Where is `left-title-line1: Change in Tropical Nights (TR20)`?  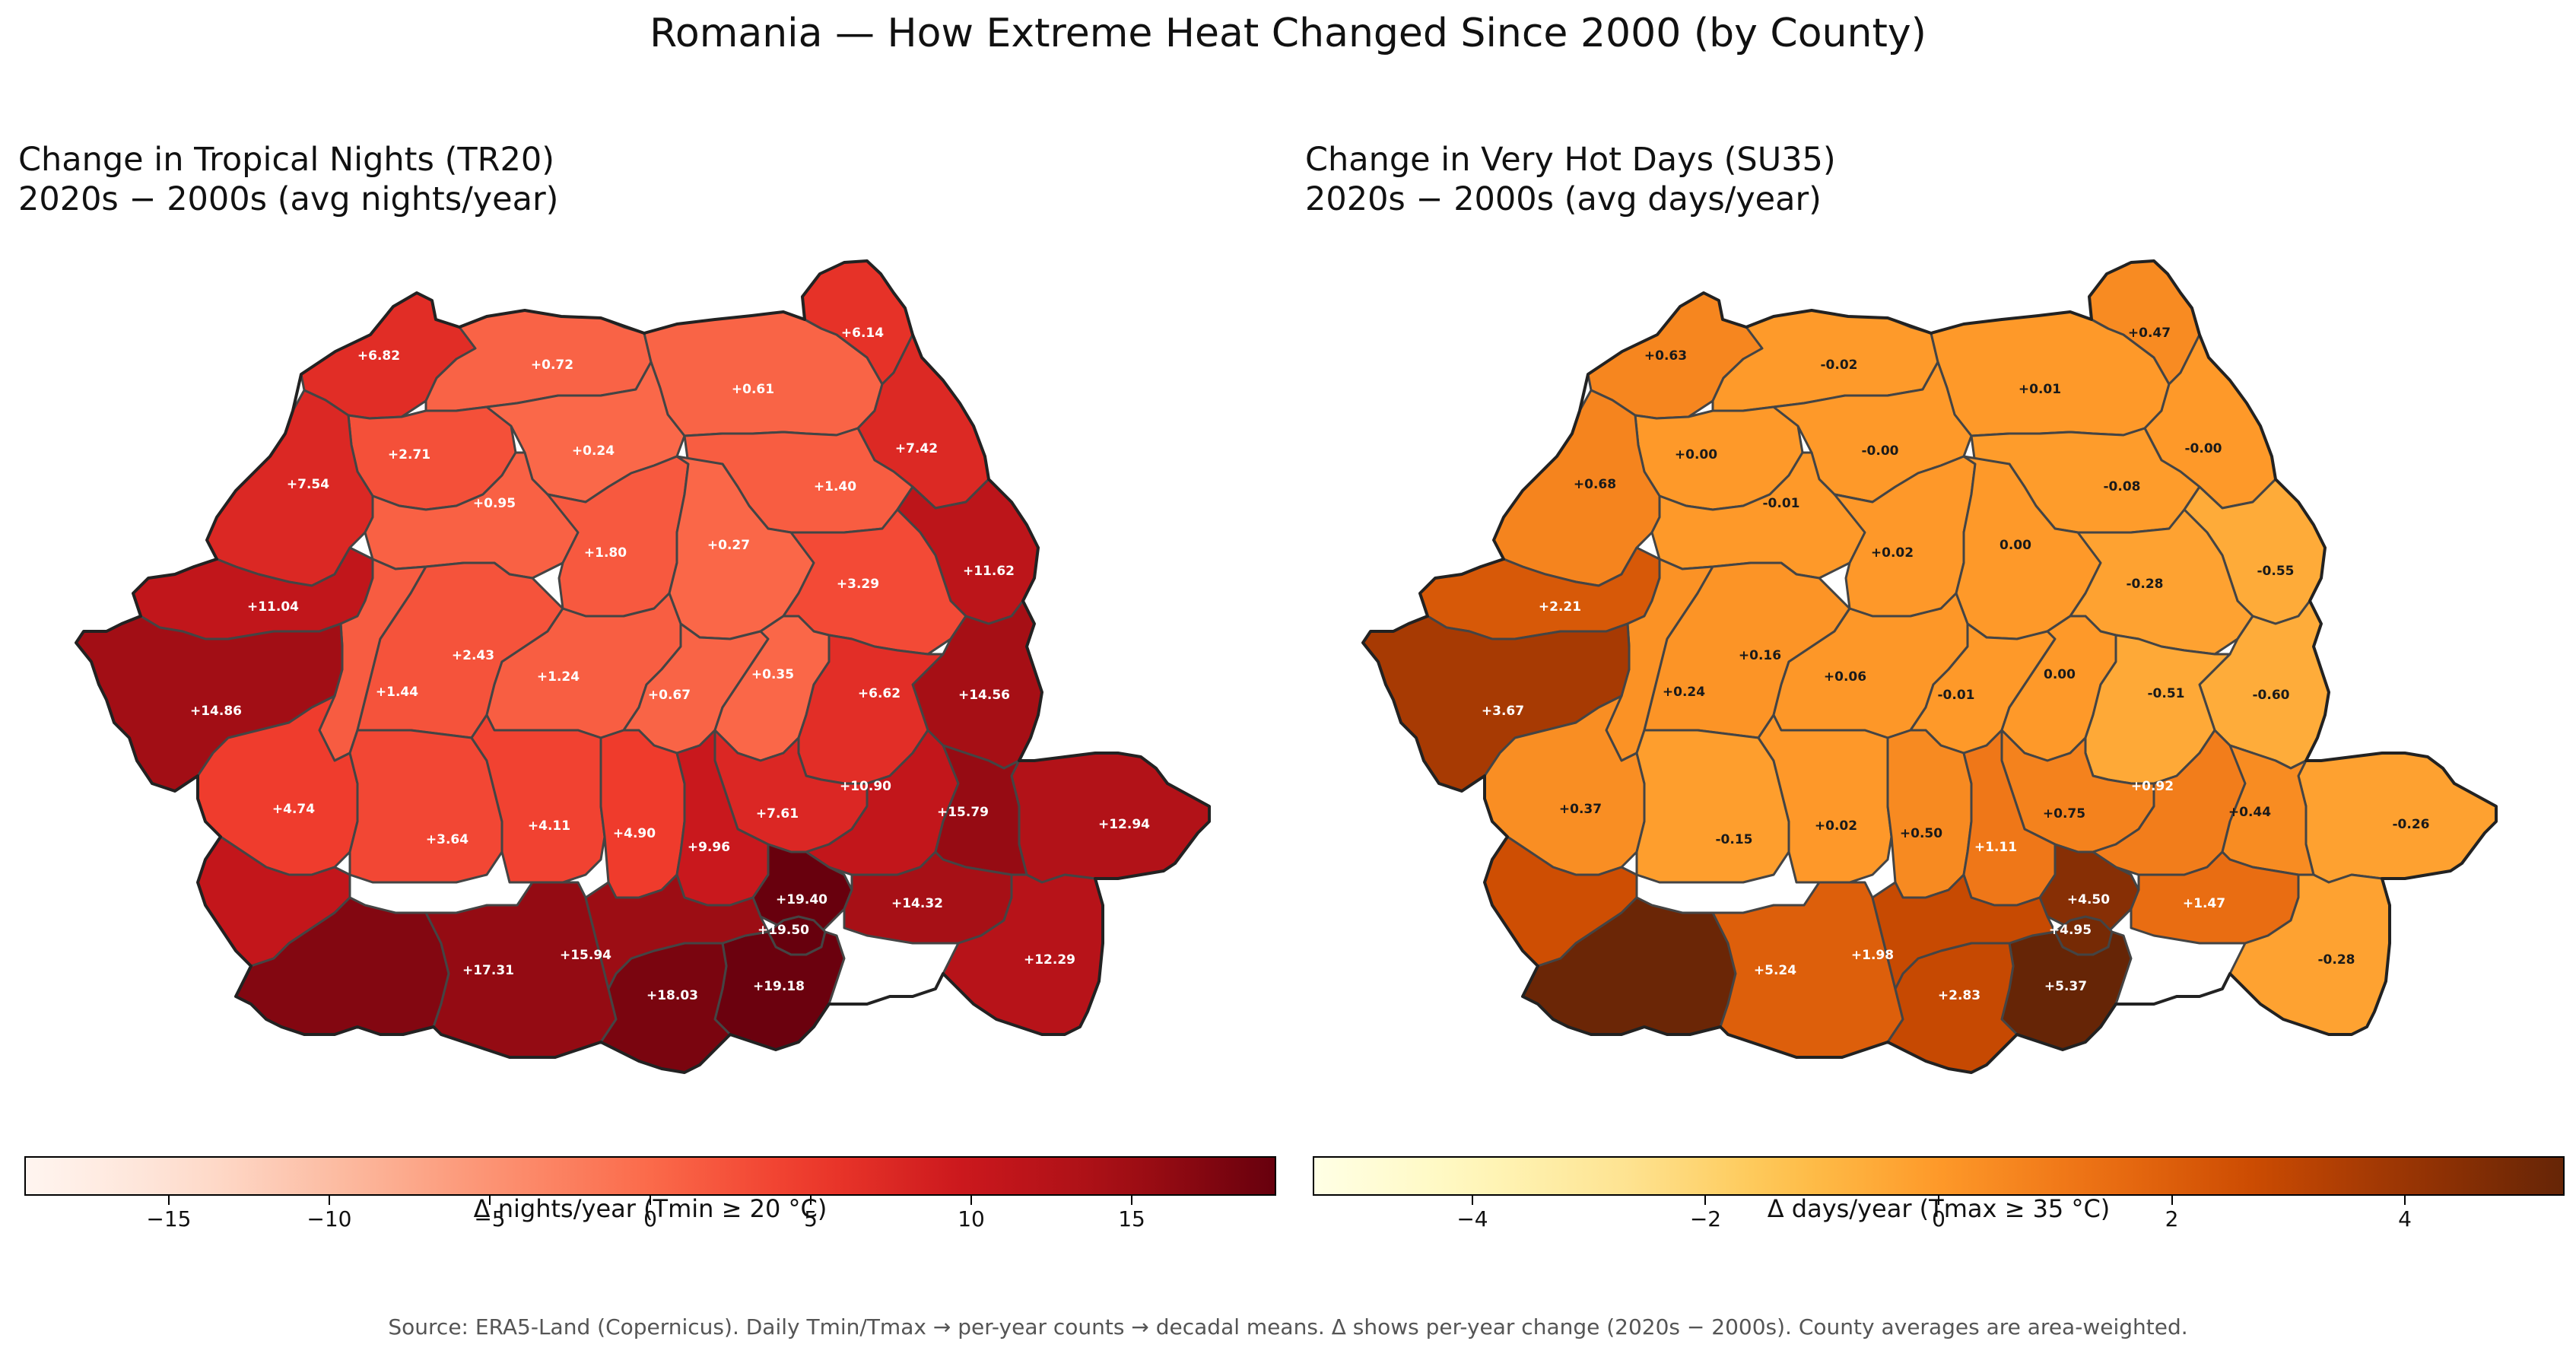 left-title-line1: Change in Tropical Nights (TR20) is located at coordinates (286, 160).